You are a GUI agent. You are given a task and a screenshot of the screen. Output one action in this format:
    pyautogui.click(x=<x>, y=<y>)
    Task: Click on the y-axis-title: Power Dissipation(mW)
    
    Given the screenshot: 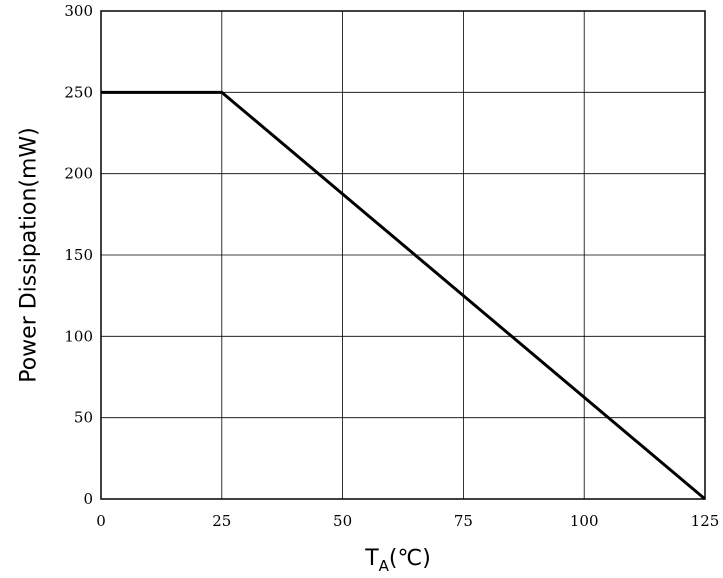 What is the action you would take?
    pyautogui.click(x=29, y=255)
    